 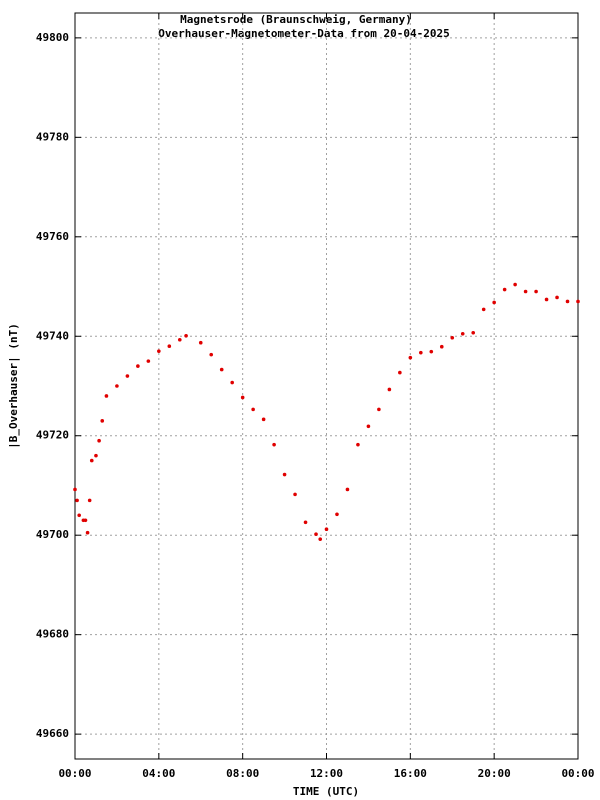 I want to click on x-tick-label: 04:00, so click(x=158, y=773).